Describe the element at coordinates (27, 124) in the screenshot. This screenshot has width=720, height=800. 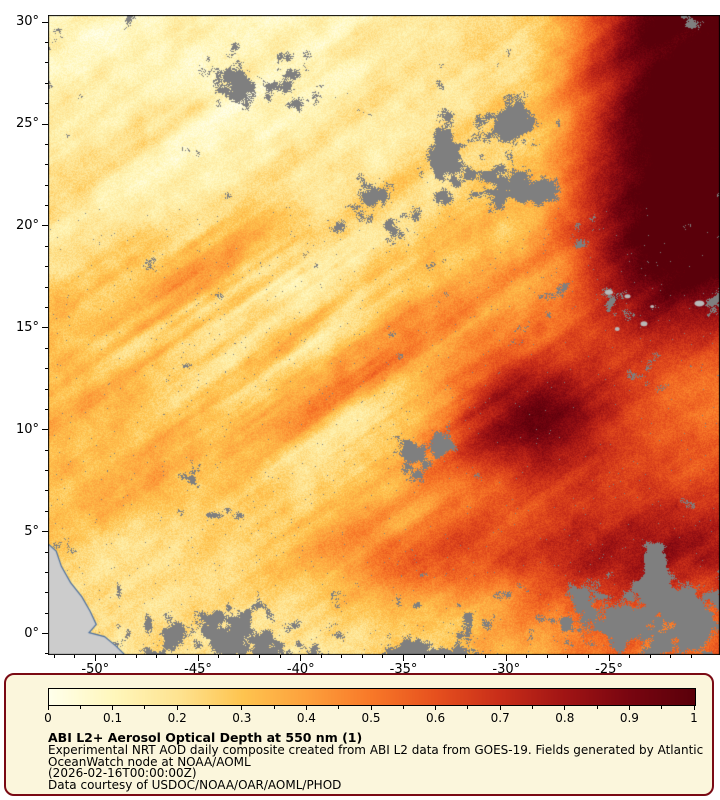
I see `lat-tick-label: 25°` at that location.